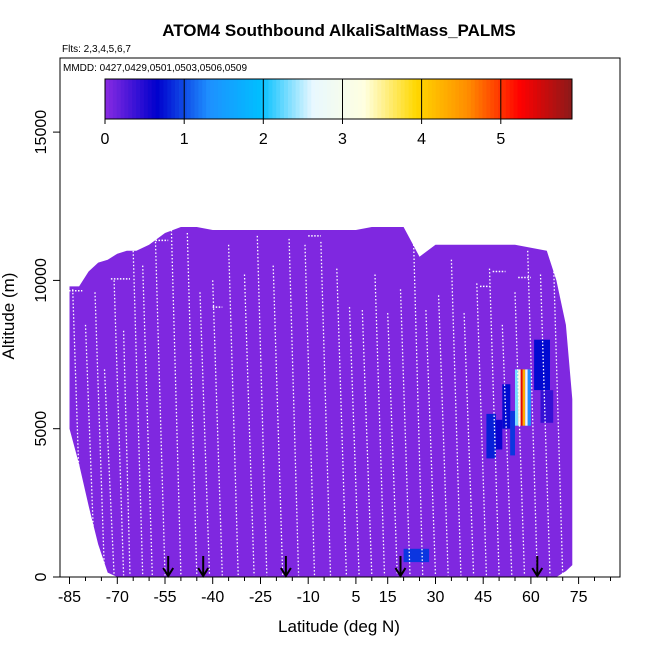 The image size is (650, 650). I want to click on x-tick-label: 5, so click(355, 597).